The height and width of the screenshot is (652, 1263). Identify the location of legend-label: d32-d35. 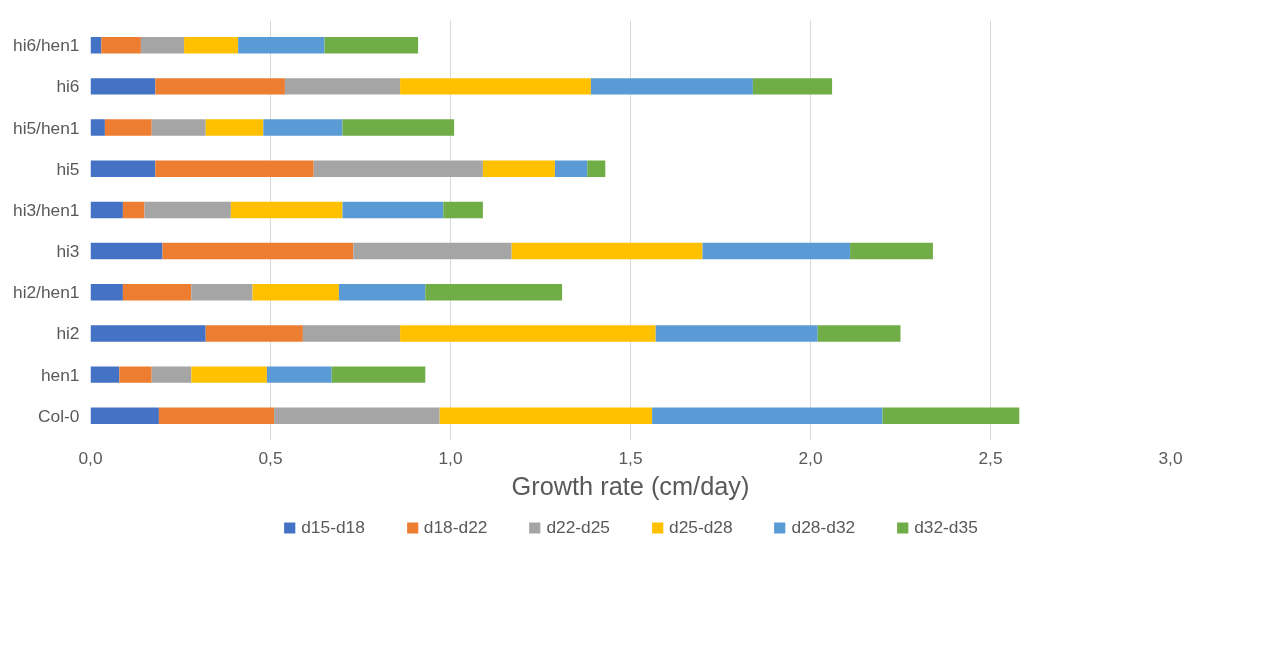
(946, 527).